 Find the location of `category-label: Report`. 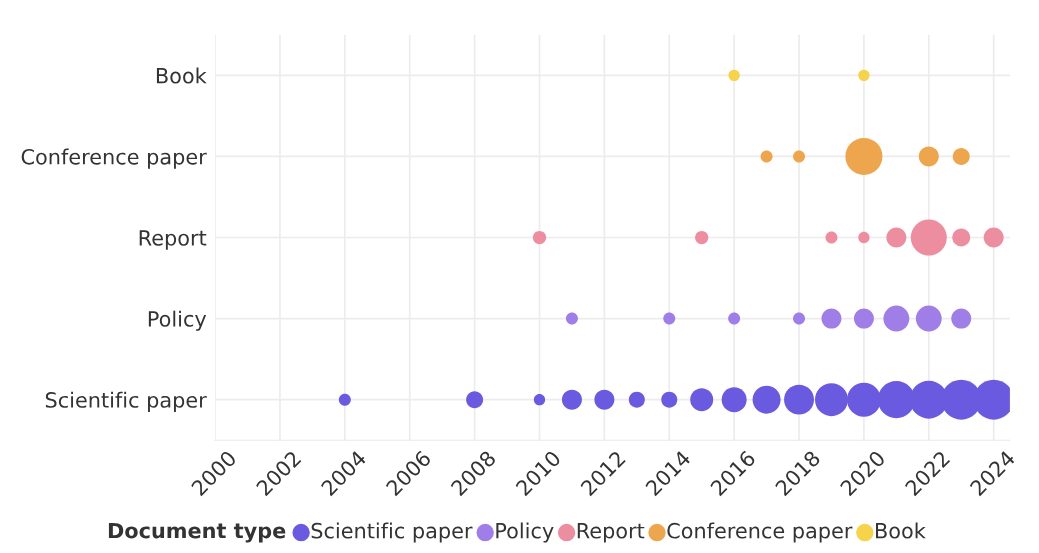

category-label: Report is located at coordinates (611, 533).